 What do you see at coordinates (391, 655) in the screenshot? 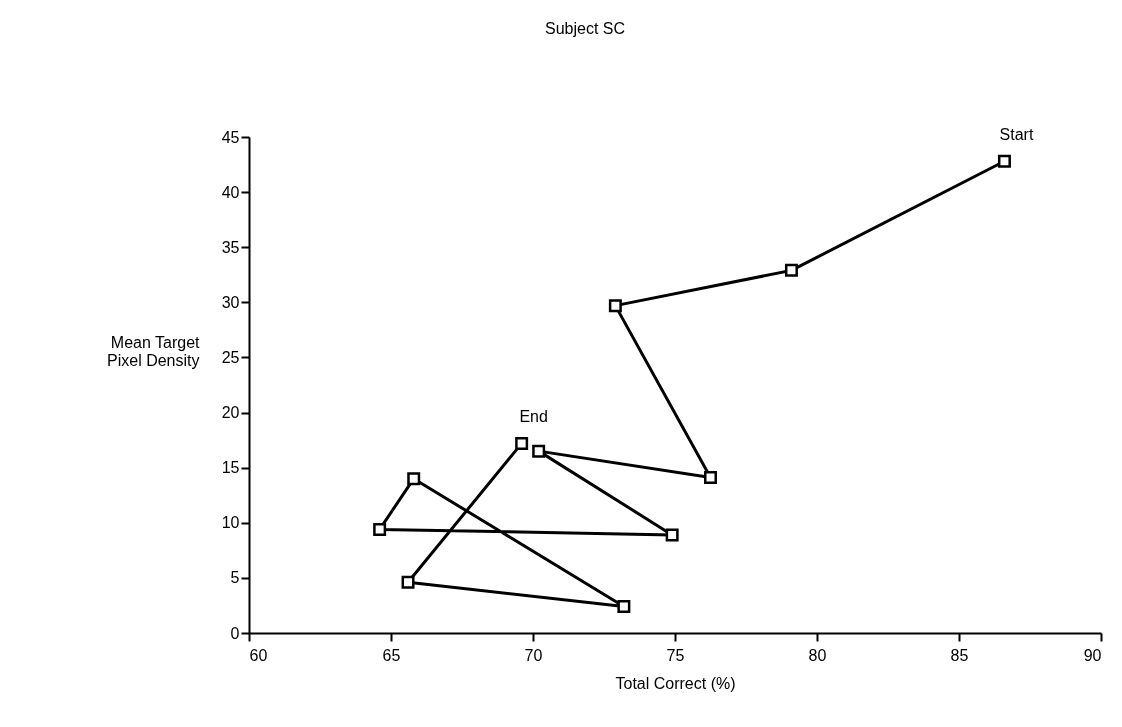
I see `x-tick-label: 65` at bounding box center [391, 655].